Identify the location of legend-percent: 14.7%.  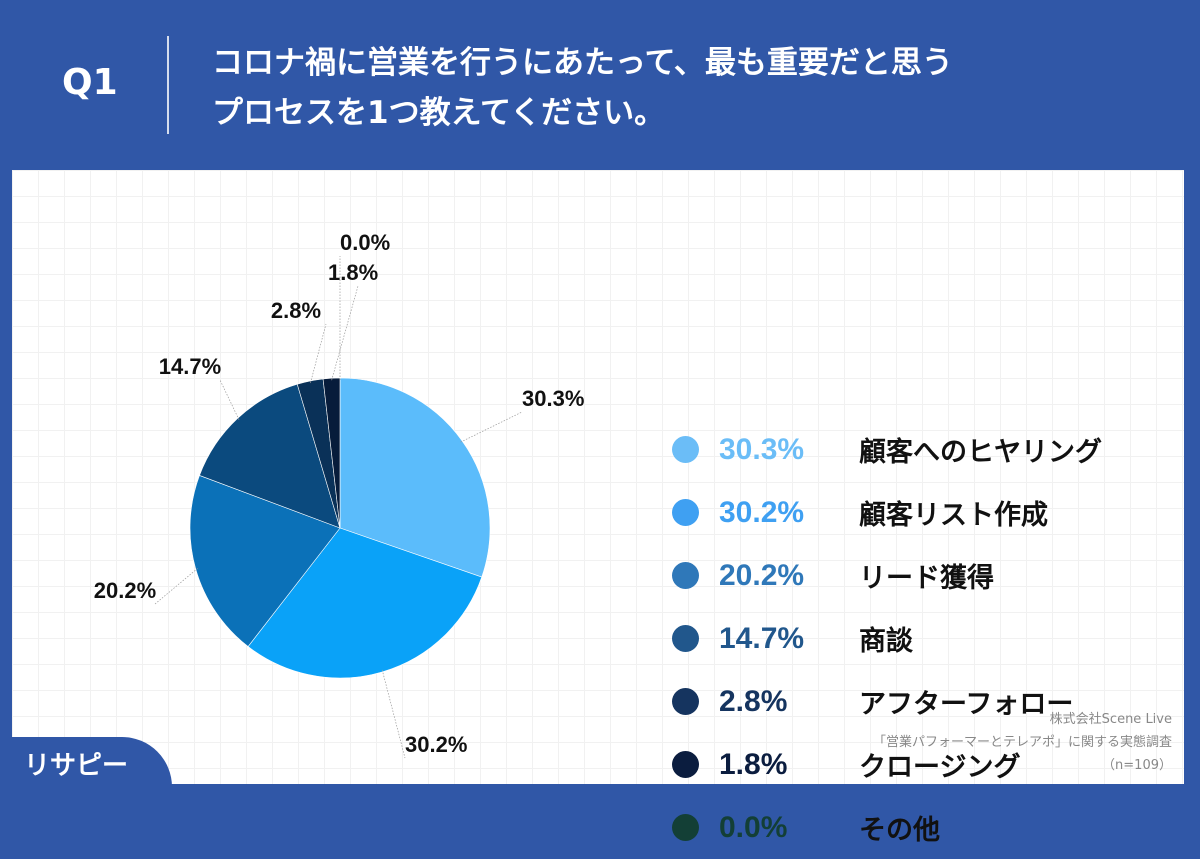
(762, 638).